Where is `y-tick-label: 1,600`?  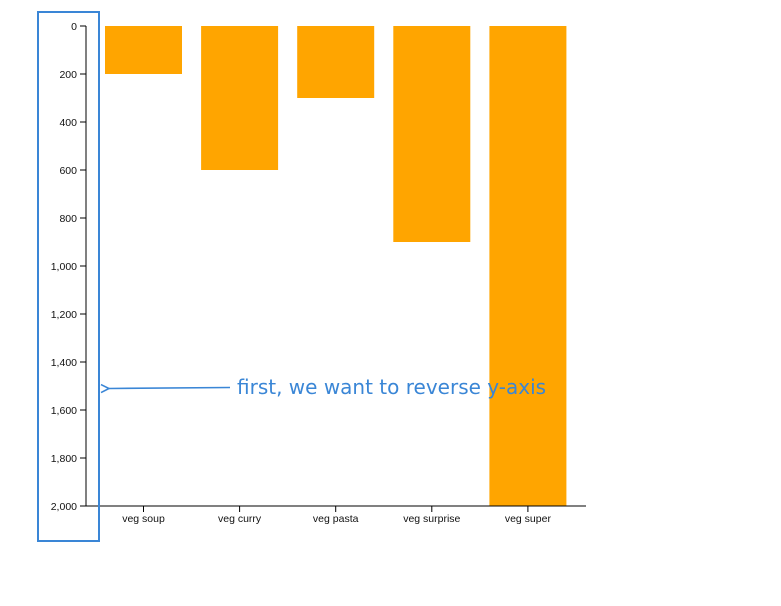 y-tick-label: 1,600 is located at coordinates (64, 411).